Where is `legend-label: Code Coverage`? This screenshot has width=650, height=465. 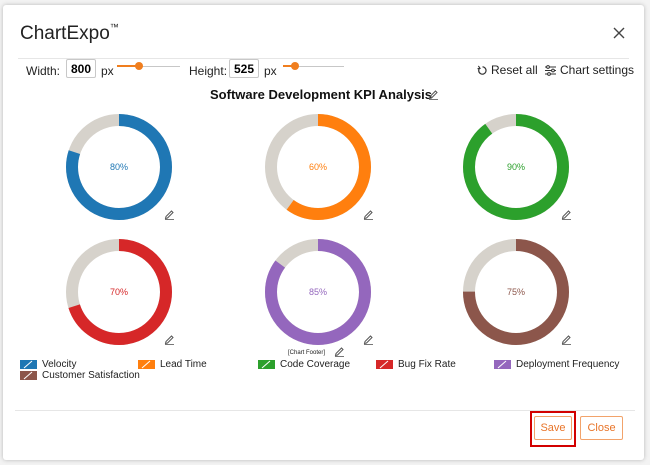 legend-label: Code Coverage is located at coordinates (315, 364).